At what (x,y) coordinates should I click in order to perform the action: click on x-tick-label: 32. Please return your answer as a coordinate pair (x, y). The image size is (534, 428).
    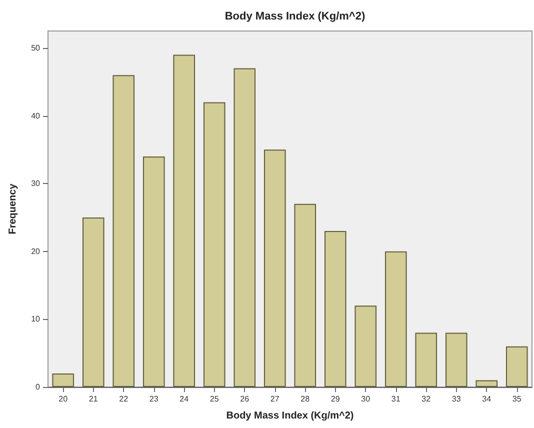
    Looking at the image, I should click on (427, 399).